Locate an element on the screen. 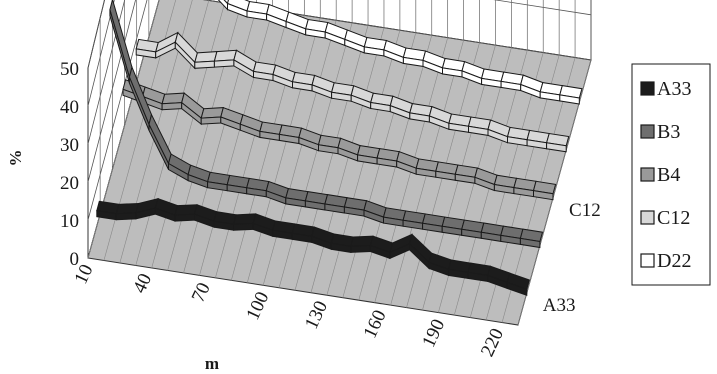 Image resolution: width=717 pixels, height=374 pixels. legend-label: B4 is located at coordinates (668, 175).